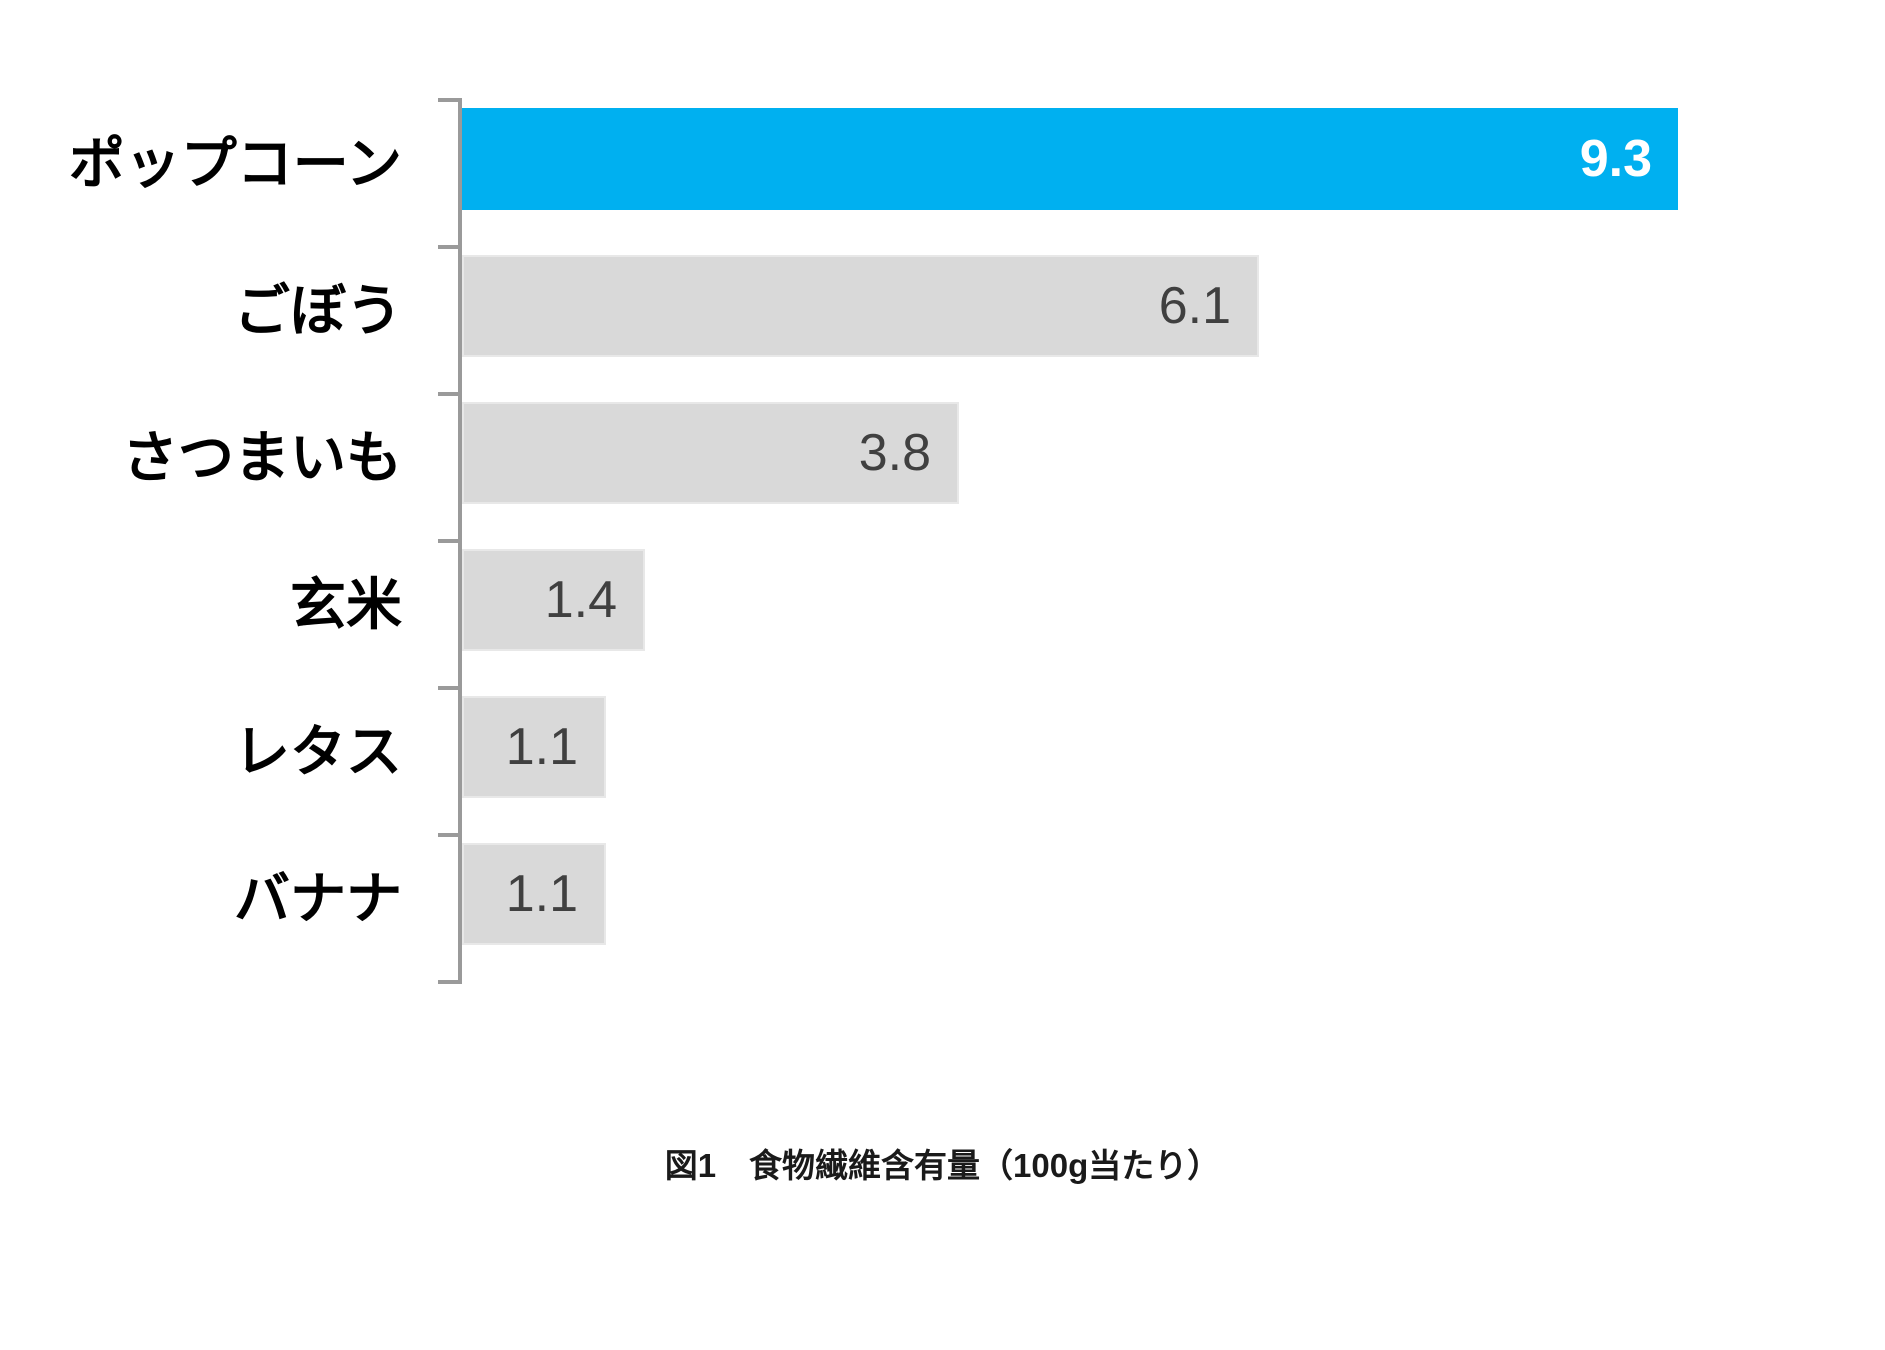 The height and width of the screenshot is (1350, 1885). I want to click on category-label: ポップコーン, so click(235, 163).